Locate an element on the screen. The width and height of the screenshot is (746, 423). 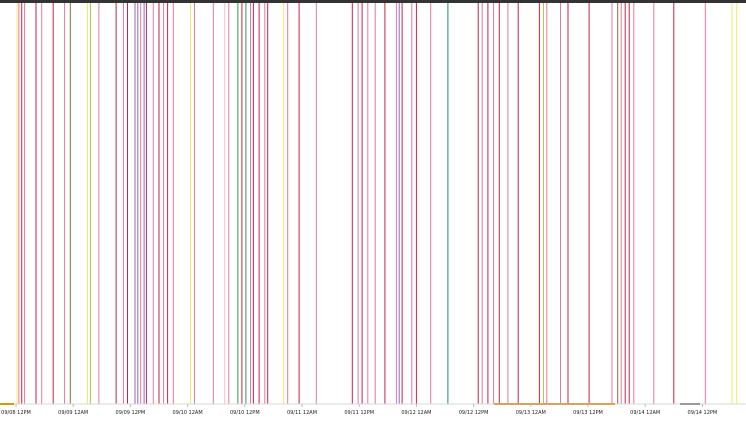
x-tick-label: 09/09 12PM is located at coordinates (131, 413).